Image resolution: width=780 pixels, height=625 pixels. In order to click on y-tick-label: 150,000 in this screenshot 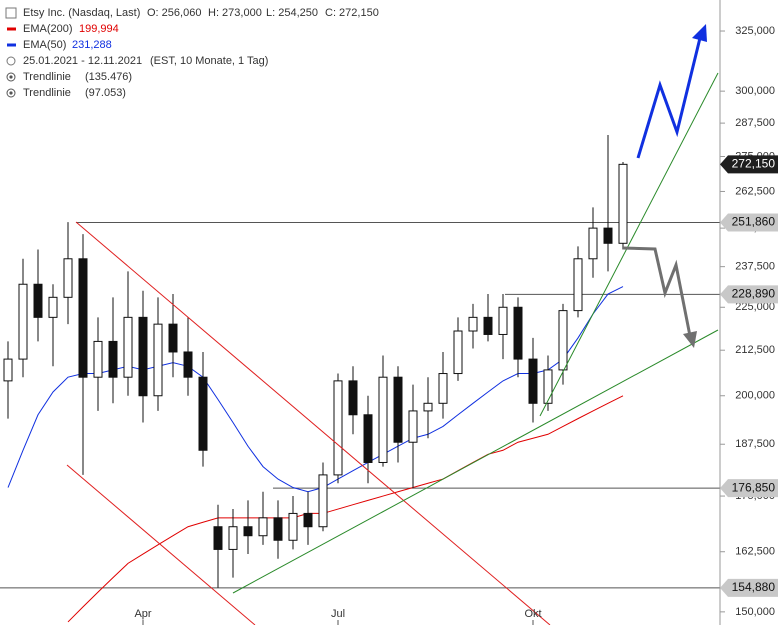, I will do `click(755, 612)`.